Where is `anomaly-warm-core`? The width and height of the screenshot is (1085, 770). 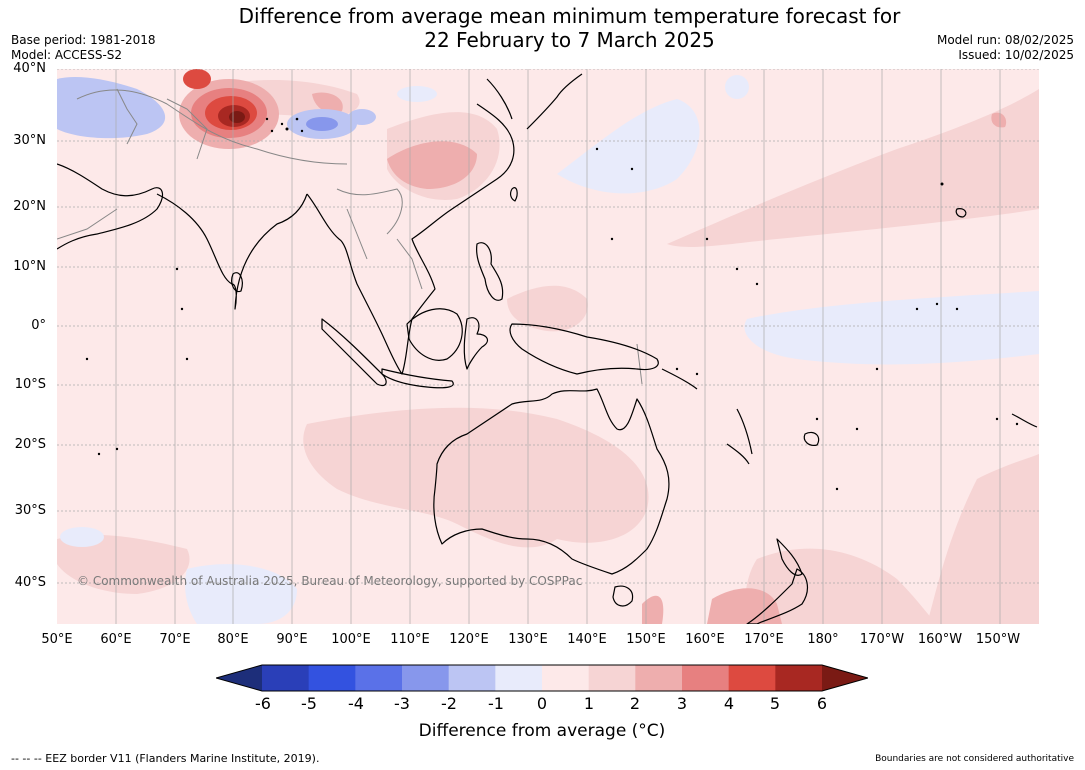 anomaly-warm-core is located at coordinates (229, 109).